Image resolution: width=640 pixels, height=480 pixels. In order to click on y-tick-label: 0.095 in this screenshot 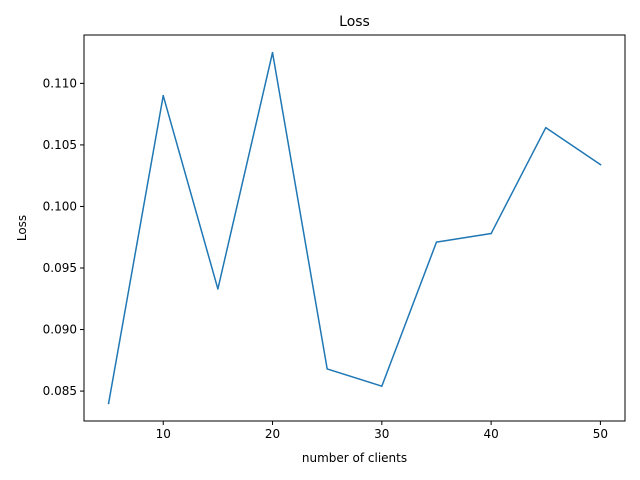, I will do `click(60, 268)`.